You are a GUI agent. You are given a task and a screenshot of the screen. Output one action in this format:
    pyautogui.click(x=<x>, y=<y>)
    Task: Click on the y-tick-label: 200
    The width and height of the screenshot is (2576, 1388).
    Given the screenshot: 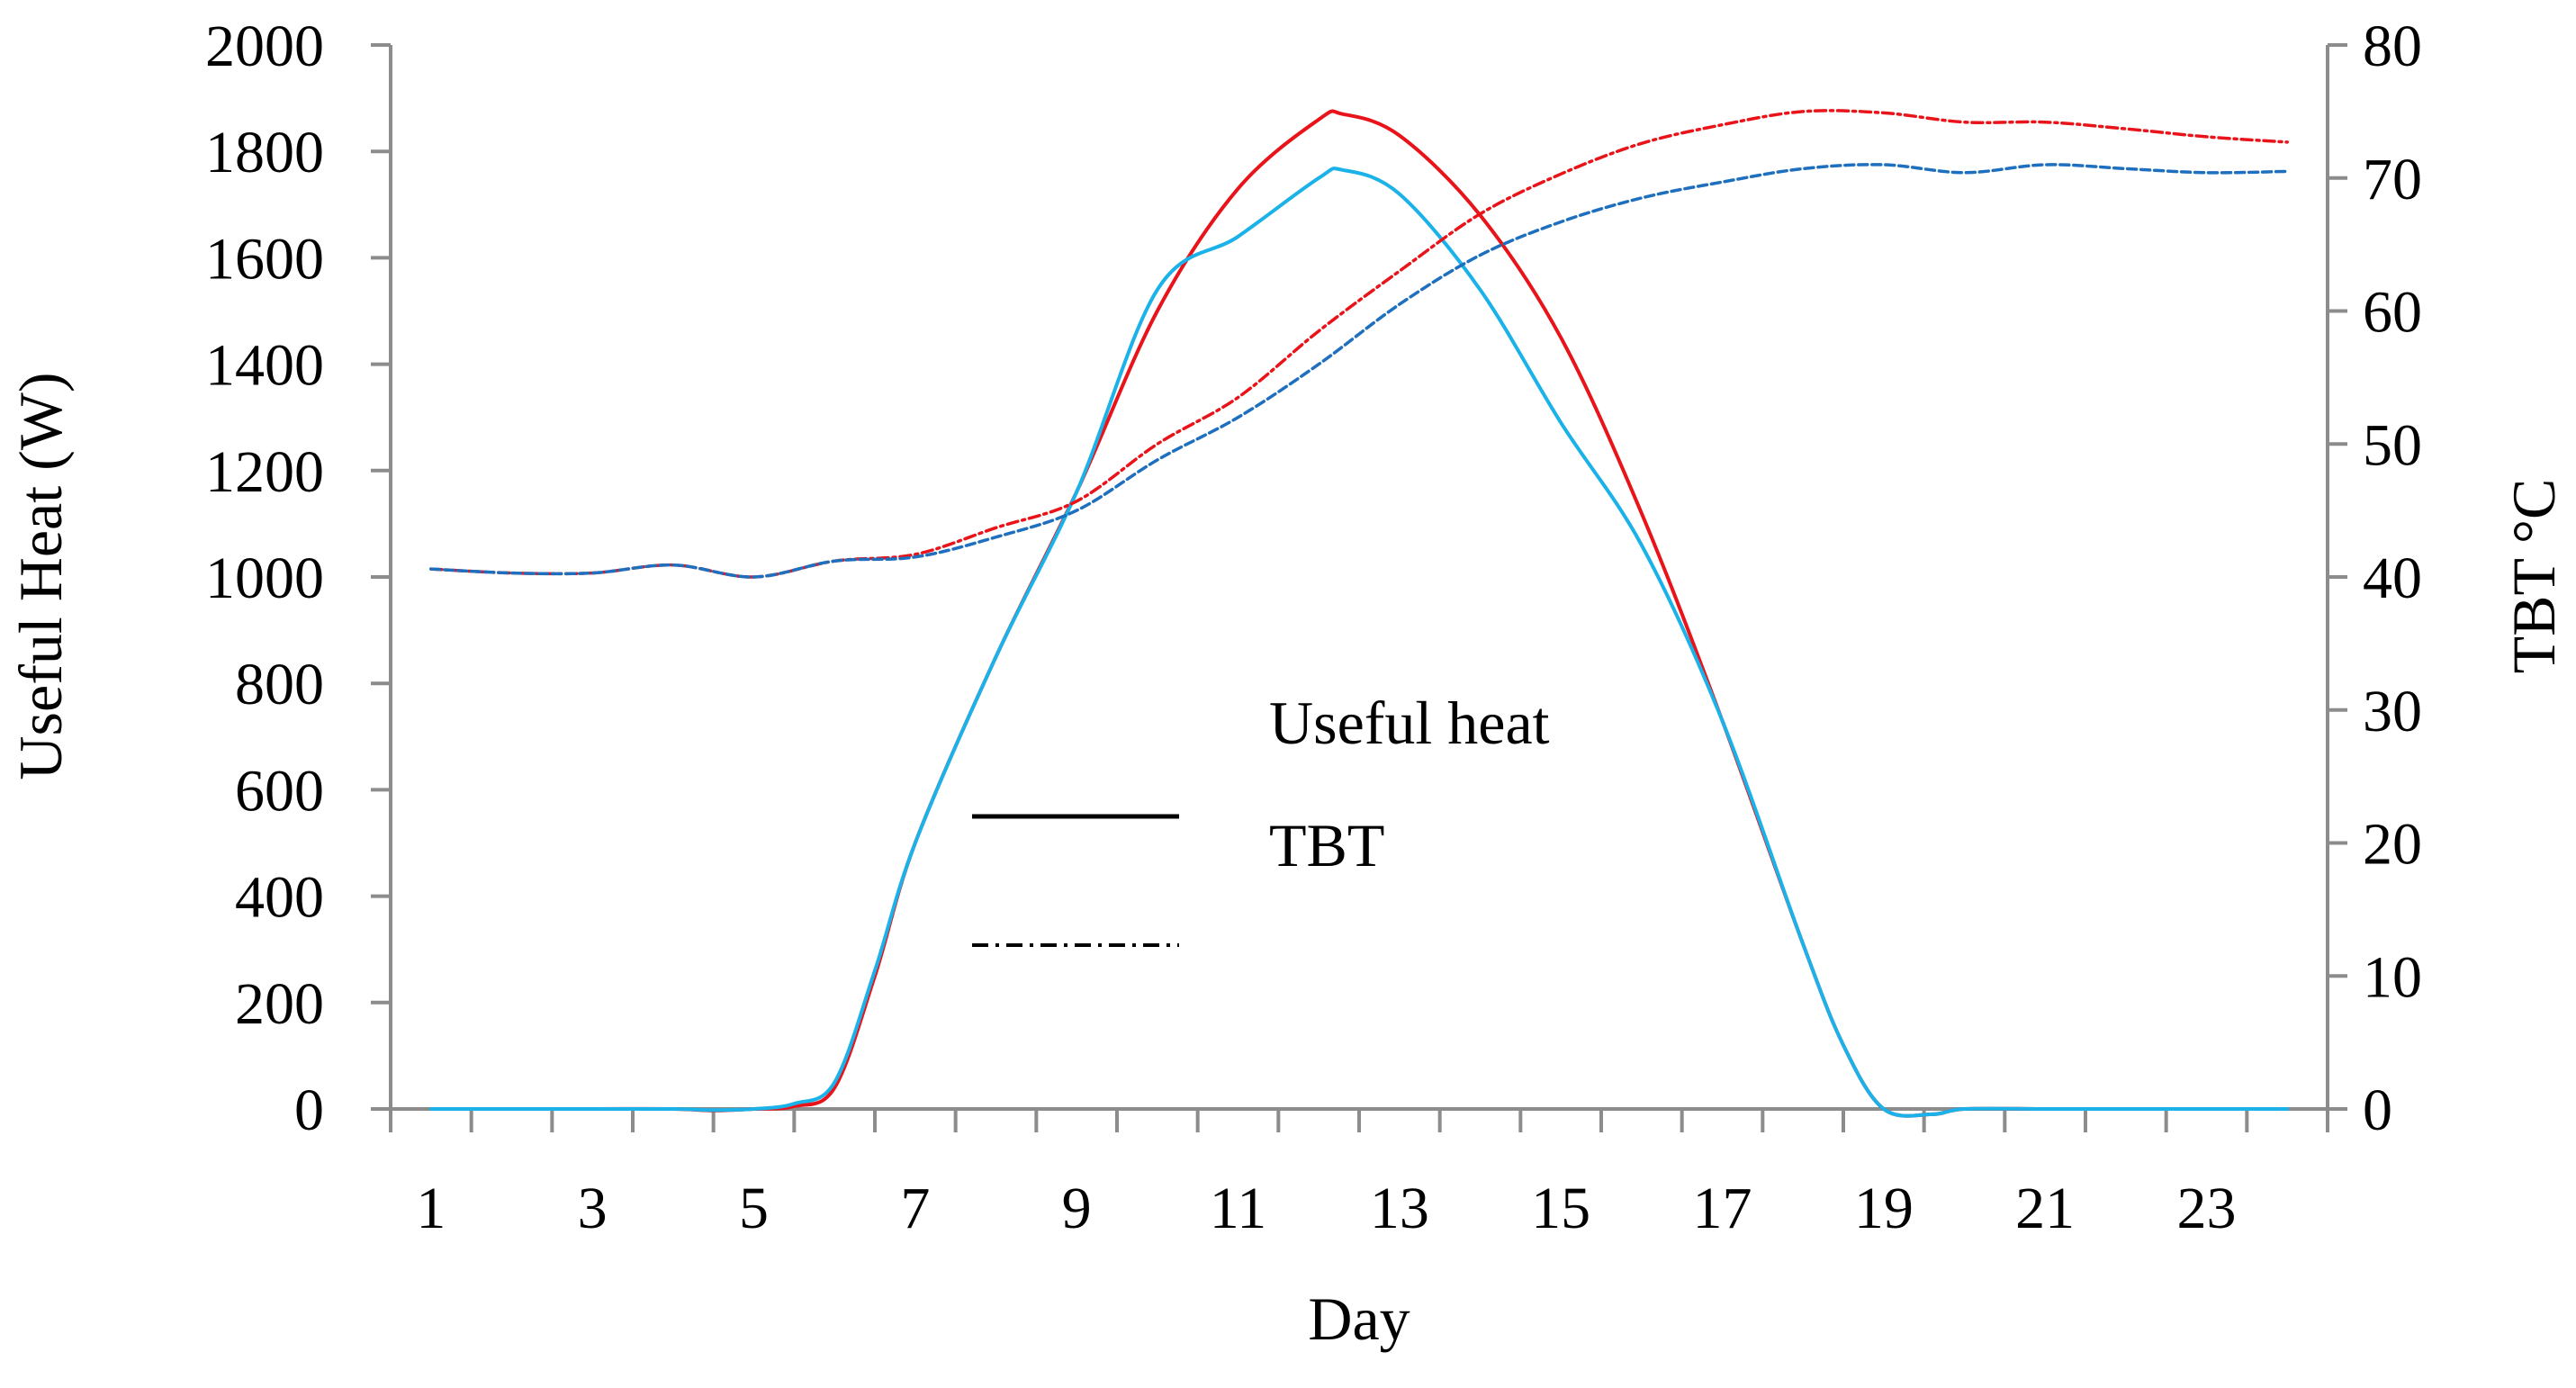 What is the action you would take?
    pyautogui.click(x=279, y=1004)
    